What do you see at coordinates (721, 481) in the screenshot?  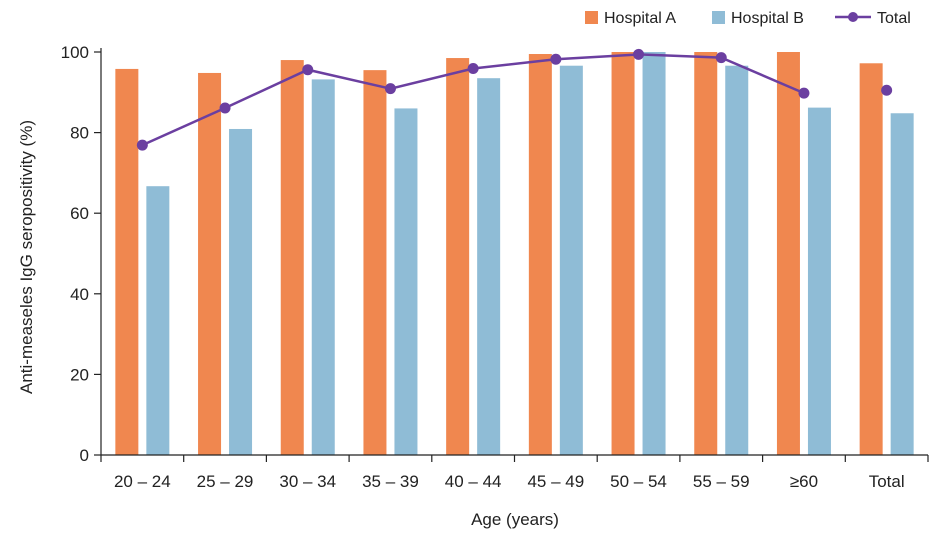 I see `x-tick-label-55-59: 55 – 59` at bounding box center [721, 481].